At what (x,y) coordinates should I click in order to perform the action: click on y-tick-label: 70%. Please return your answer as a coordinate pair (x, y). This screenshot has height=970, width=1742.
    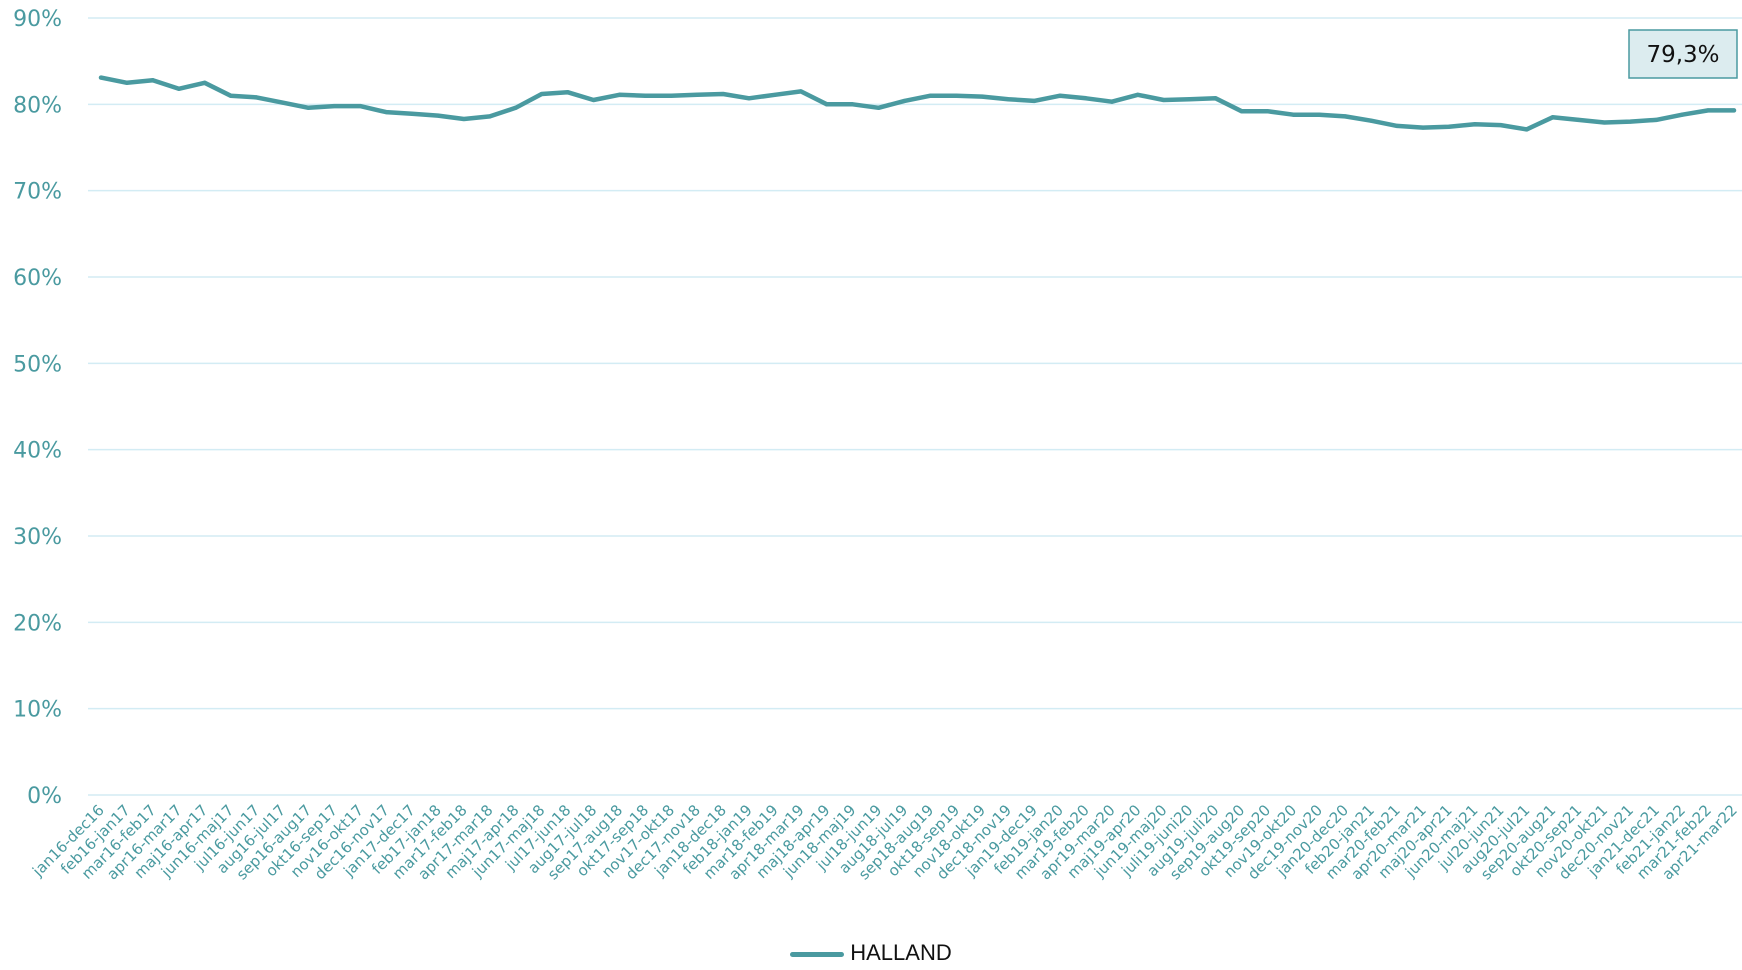
    Looking at the image, I should click on (37, 192).